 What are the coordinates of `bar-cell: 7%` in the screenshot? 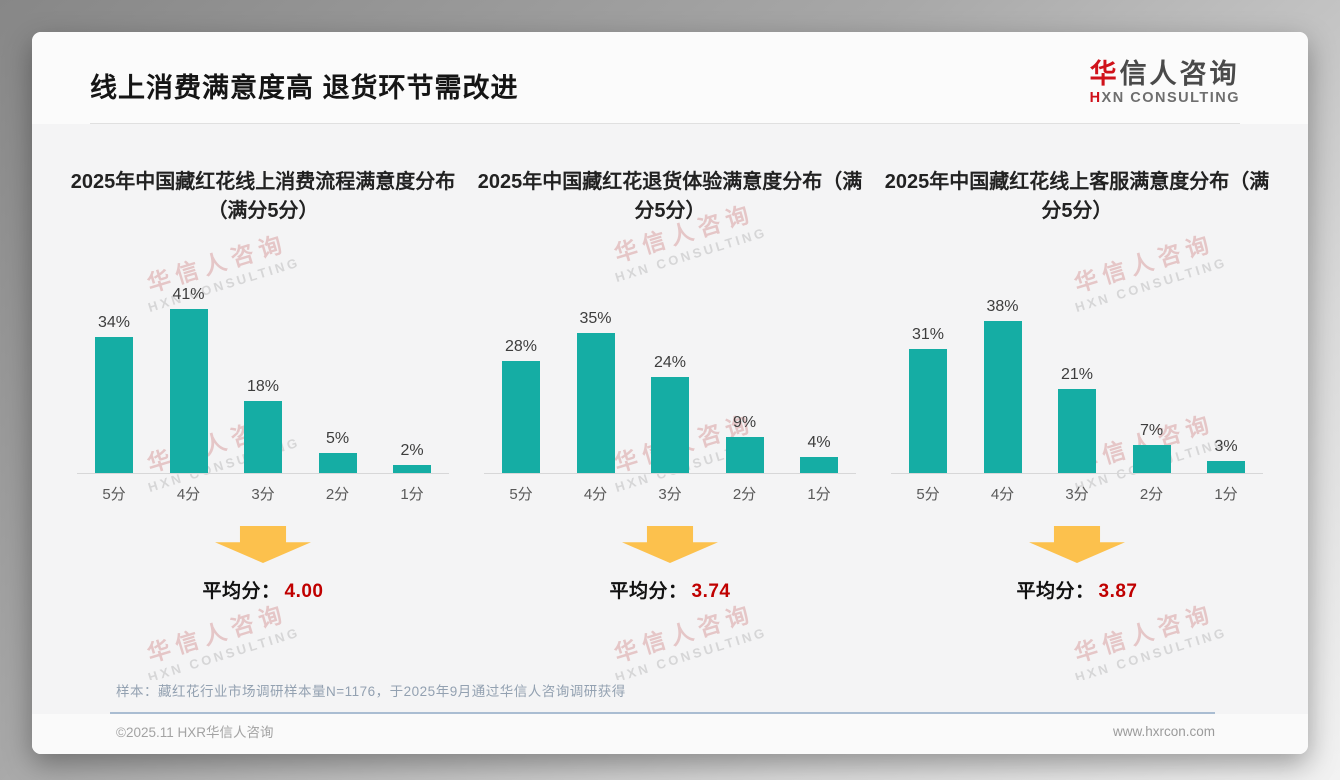 It's located at (1152, 447).